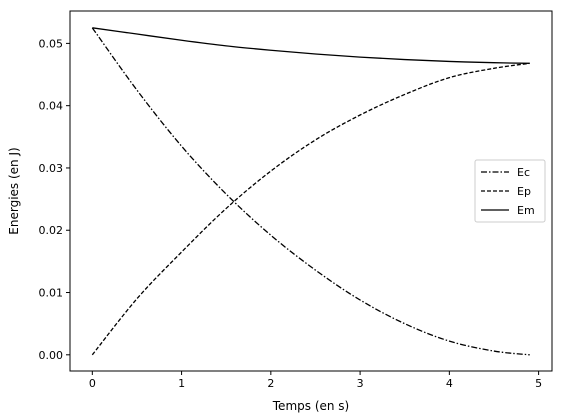 The width and height of the screenshot is (565, 414). What do you see at coordinates (538, 383) in the screenshot?
I see `x-tick-label: 5` at bounding box center [538, 383].